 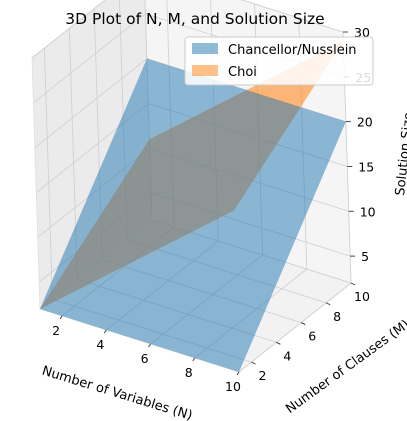 I want to click on gridline-z, so click(x=187, y=29).